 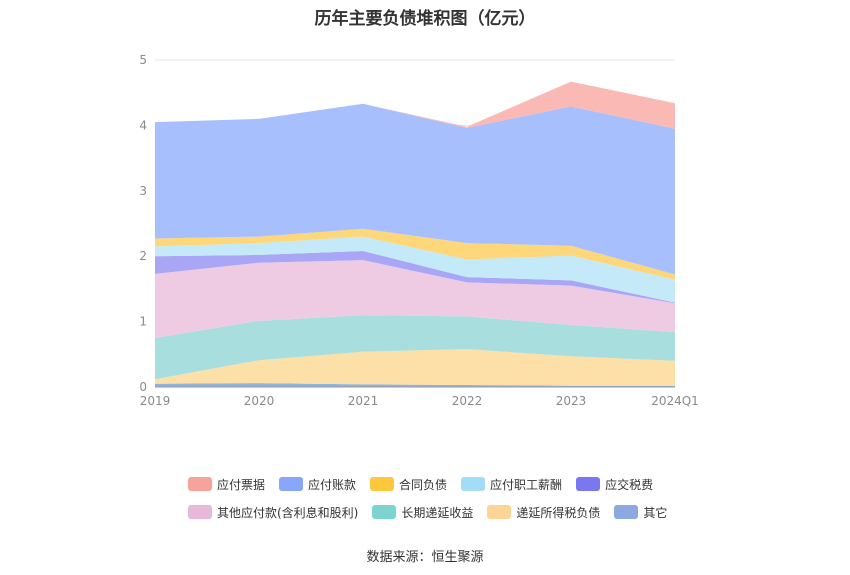 I want to click on x-tick-label: 2022, so click(x=467, y=401).